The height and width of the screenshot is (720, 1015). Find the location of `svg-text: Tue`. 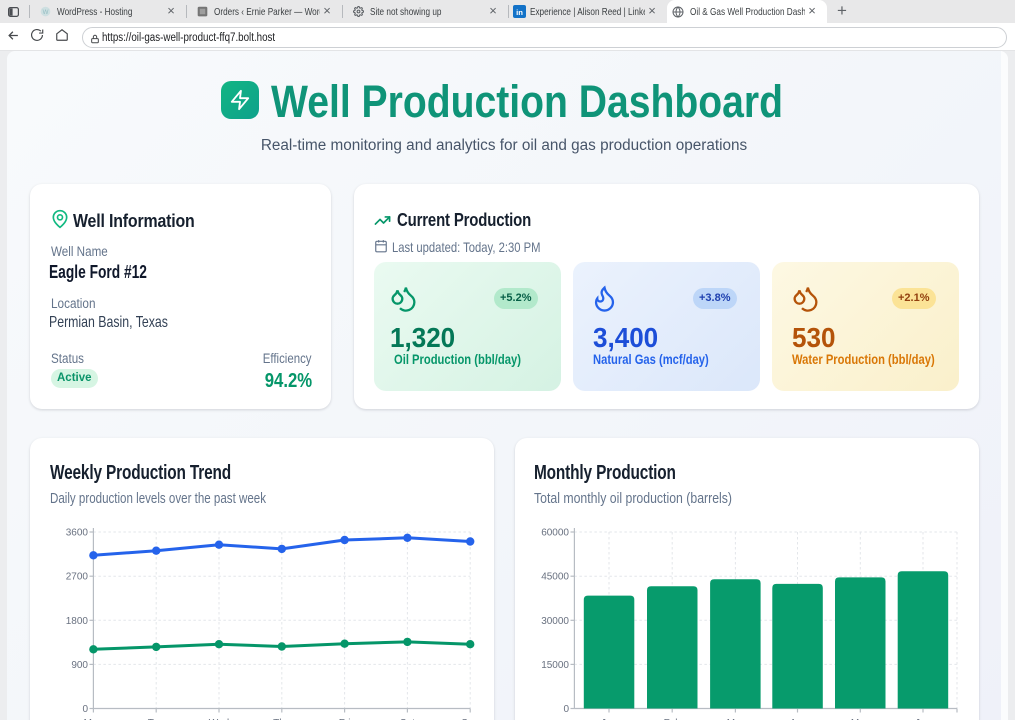

svg-text: Tue is located at coordinates (156, 719).